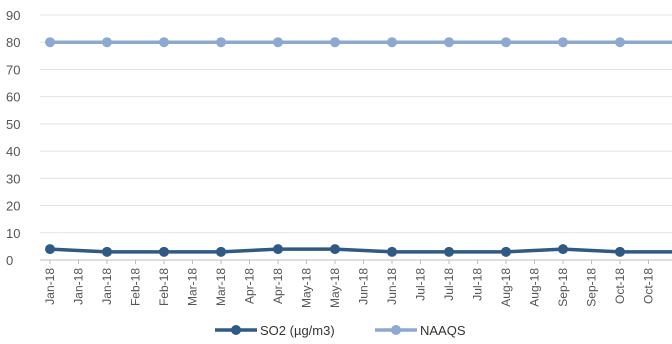  What do you see at coordinates (13, 206) in the screenshot?
I see `y-tick-label: 20` at bounding box center [13, 206].